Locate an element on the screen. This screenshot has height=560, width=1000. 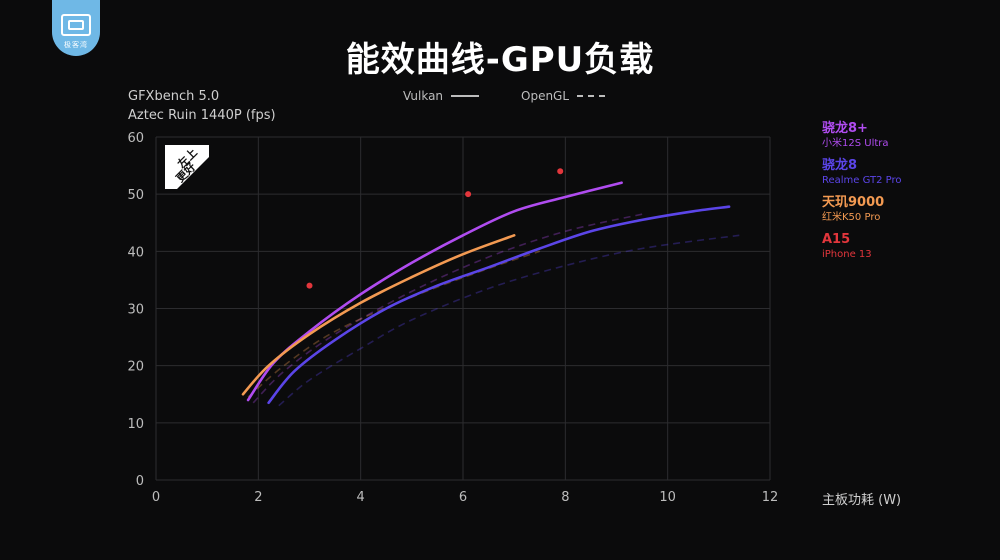
legend-opengl-label: OpenGL is located at coordinates (545, 96).